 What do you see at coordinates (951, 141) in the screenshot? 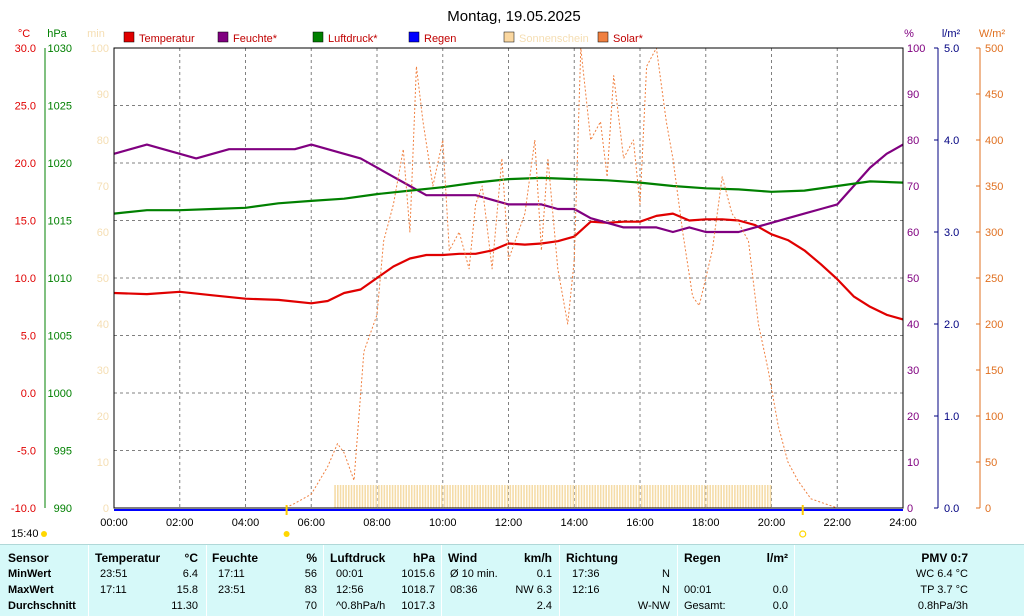
I see `tick-rain: 4.0` at bounding box center [951, 141].